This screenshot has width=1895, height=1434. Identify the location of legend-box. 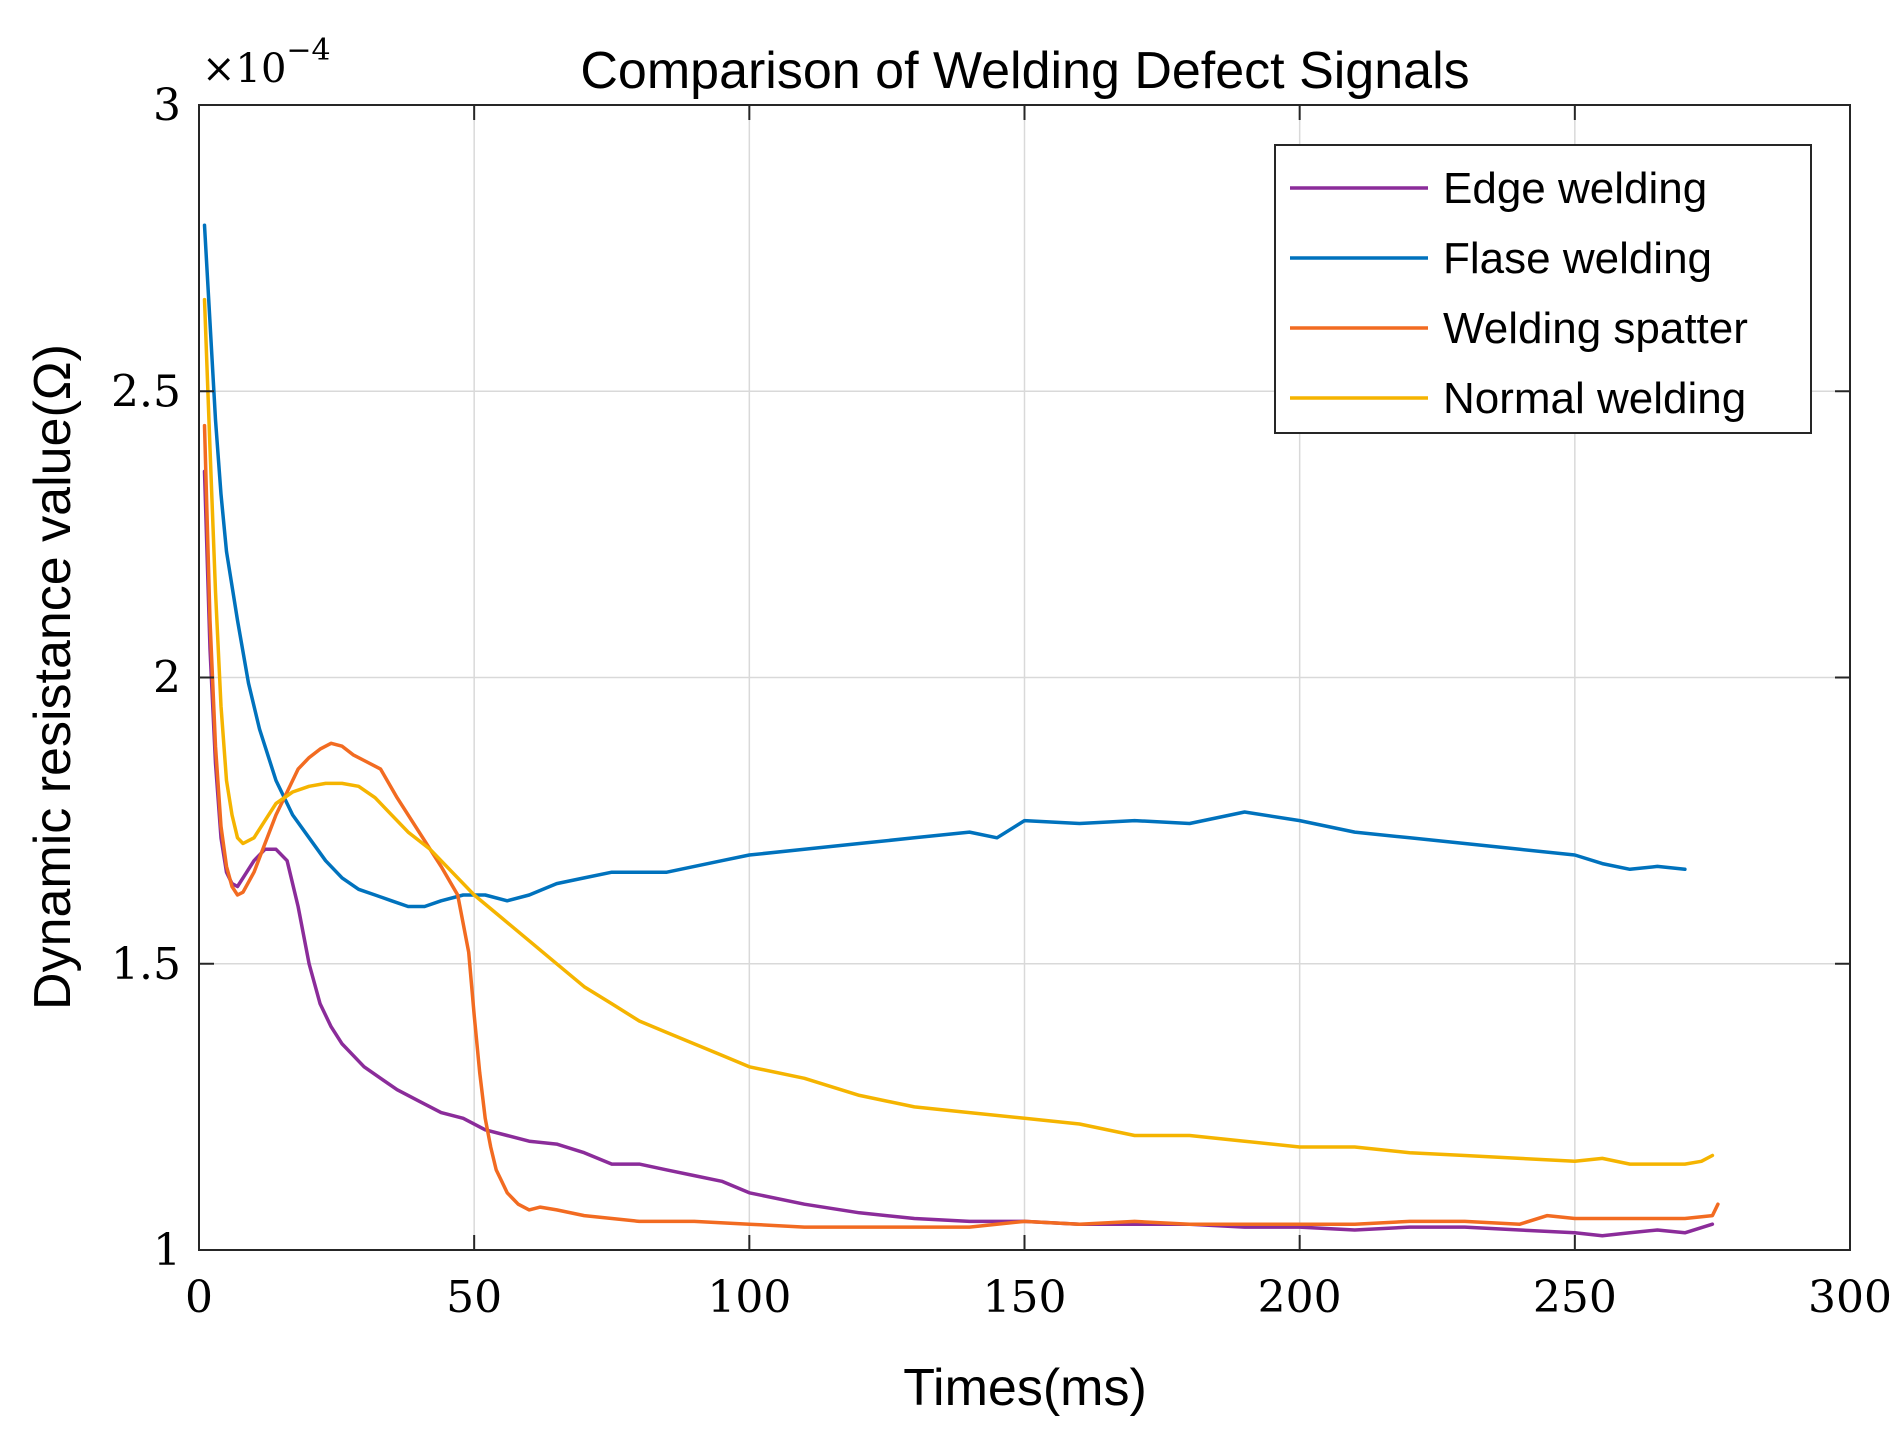
(1543, 289).